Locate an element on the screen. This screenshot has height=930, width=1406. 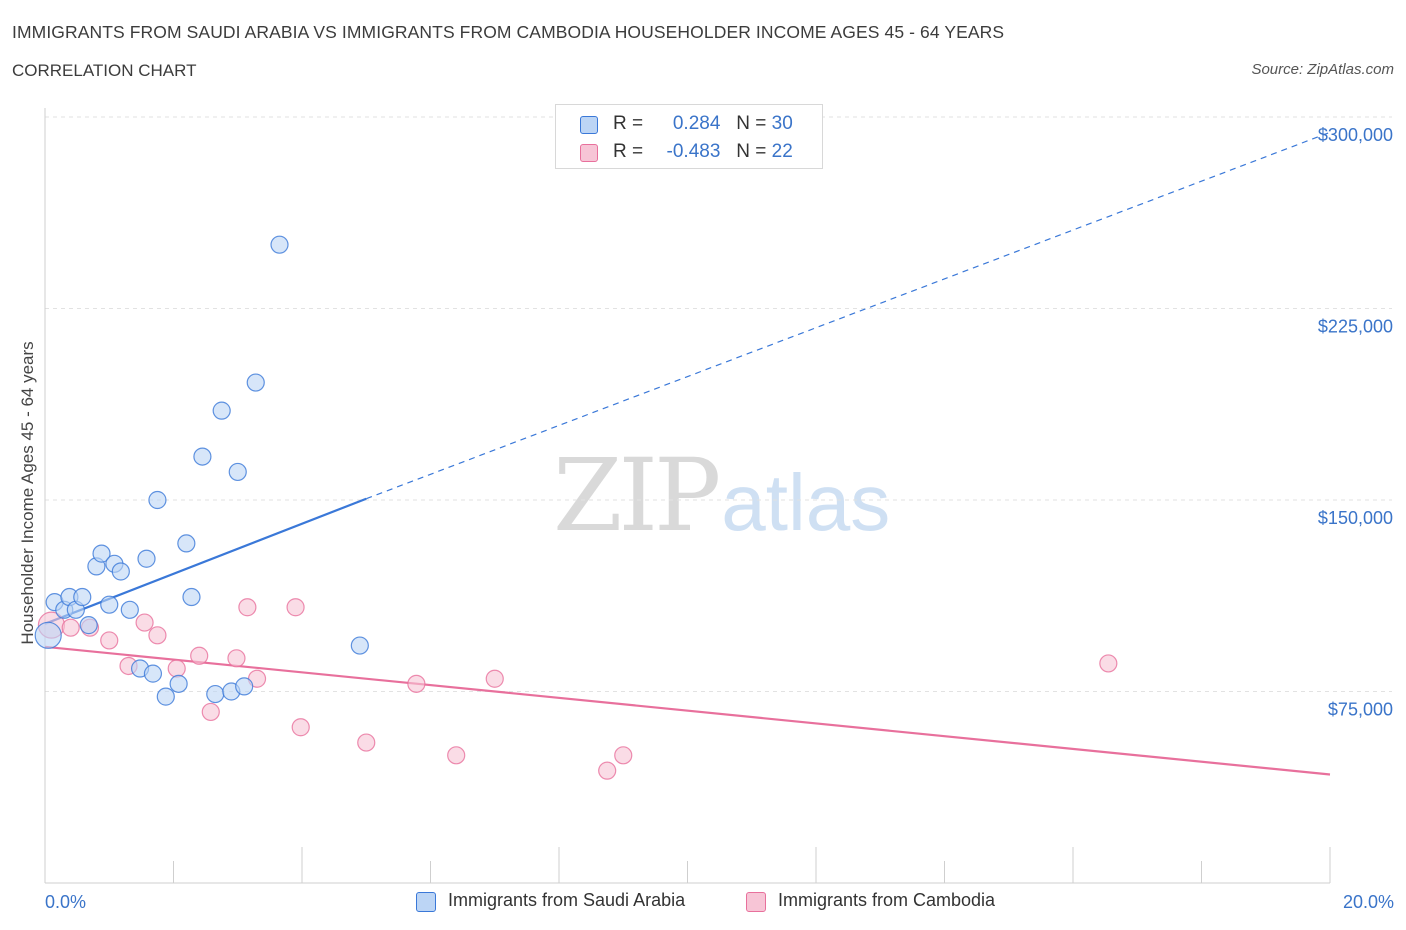
trend-line-cambodia is located at coordinates (687, 710).